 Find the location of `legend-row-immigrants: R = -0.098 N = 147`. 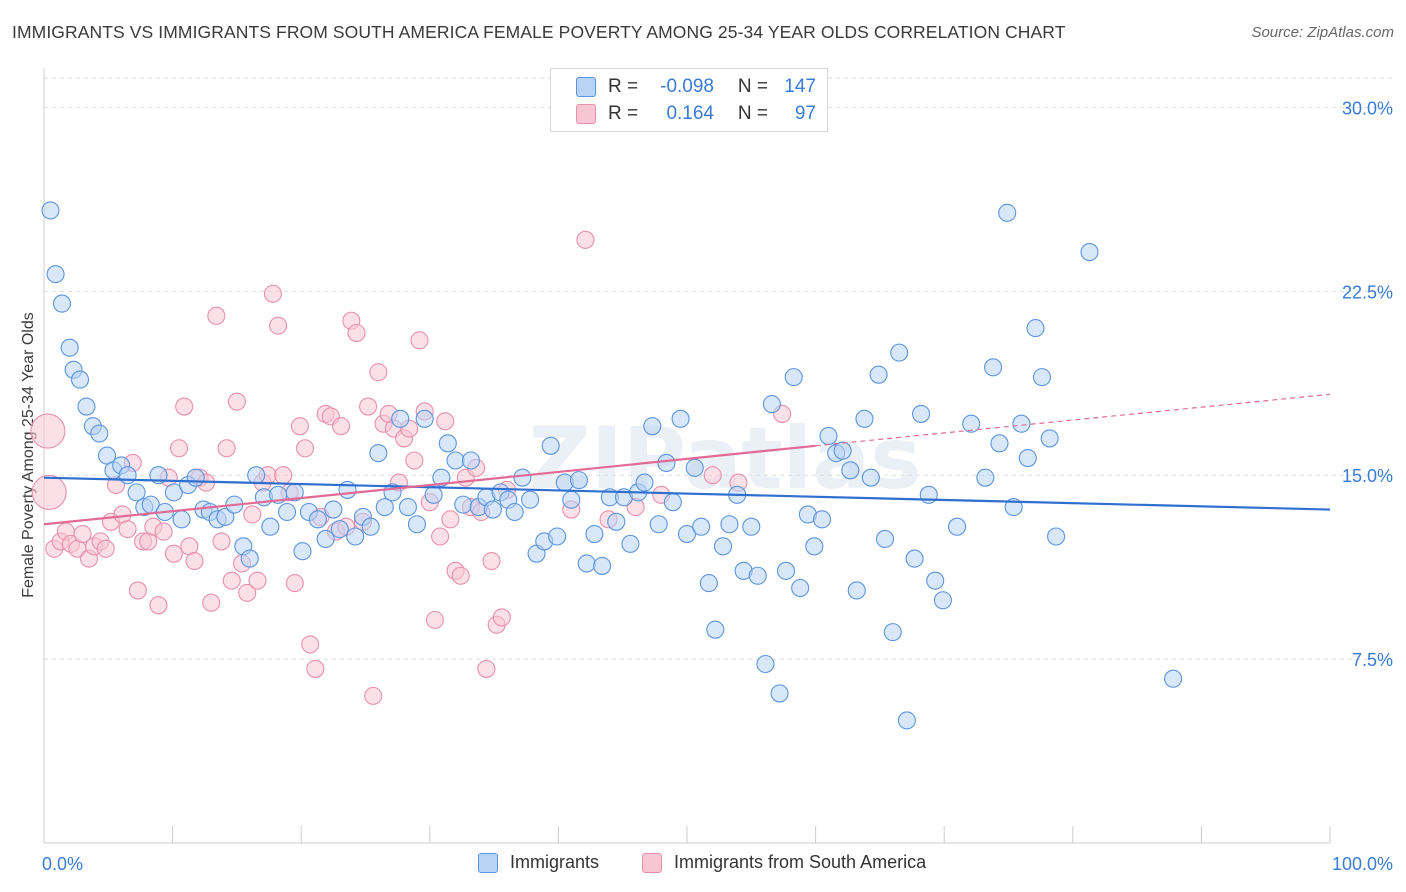

legend-row-immigrants: R = -0.098 N = 147 is located at coordinates (683, 87).